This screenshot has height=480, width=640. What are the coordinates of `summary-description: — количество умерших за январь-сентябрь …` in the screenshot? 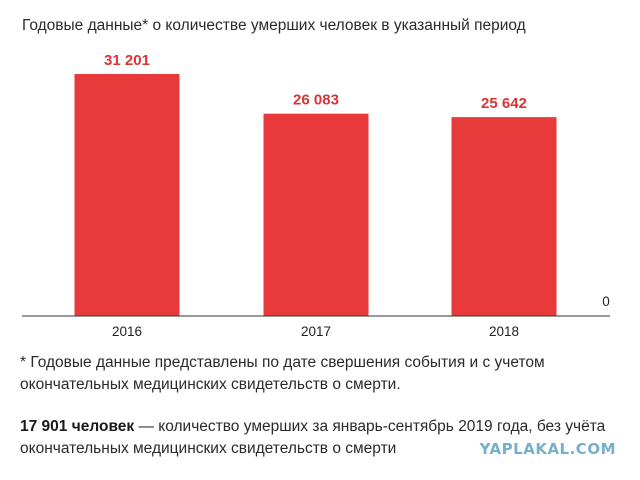 It's located at (313, 437).